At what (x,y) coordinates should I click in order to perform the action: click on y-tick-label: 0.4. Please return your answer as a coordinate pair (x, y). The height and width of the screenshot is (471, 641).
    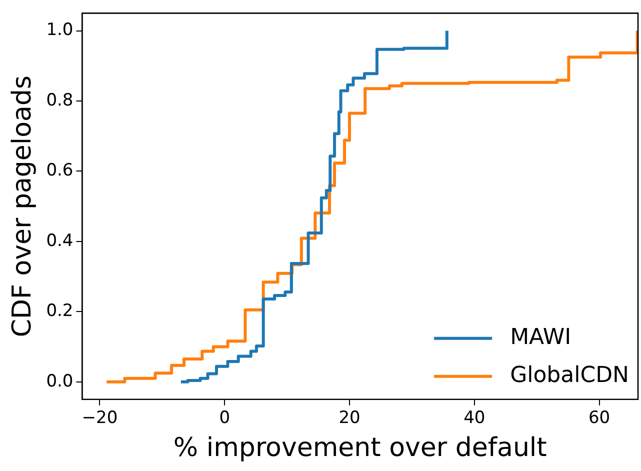
    Looking at the image, I should click on (60, 240).